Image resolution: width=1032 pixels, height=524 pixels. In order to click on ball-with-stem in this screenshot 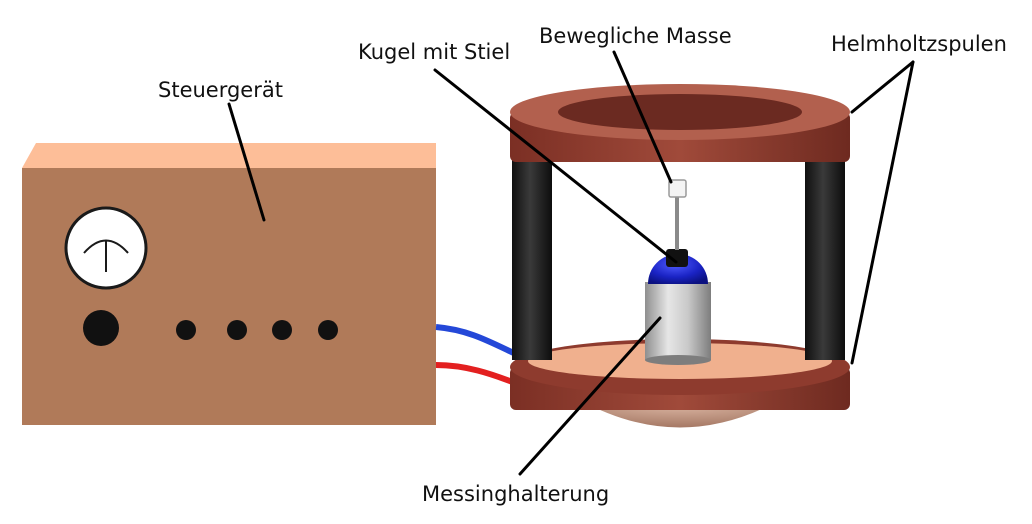, I will do `click(678, 240)`.